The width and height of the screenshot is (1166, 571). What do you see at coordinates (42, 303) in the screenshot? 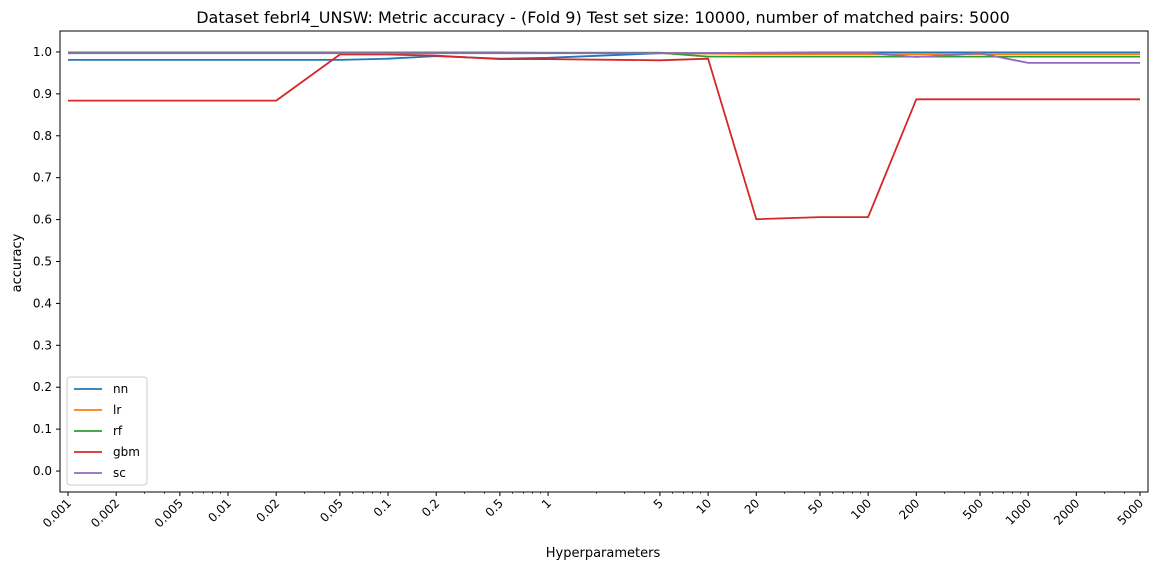
I see `y-tick-label: 0.4` at bounding box center [42, 303].